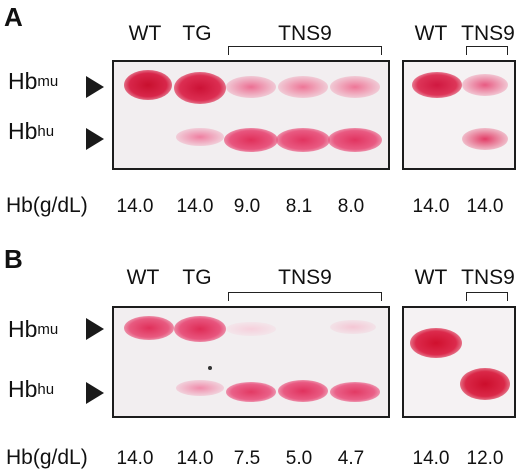  Describe the element at coordinates (459, 362) in the screenshot. I see `gel-b-right` at that location.